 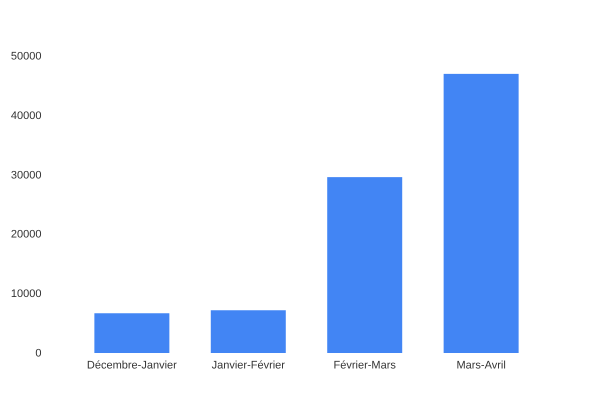 I want to click on y-tick-label: 40000, so click(x=26, y=116).